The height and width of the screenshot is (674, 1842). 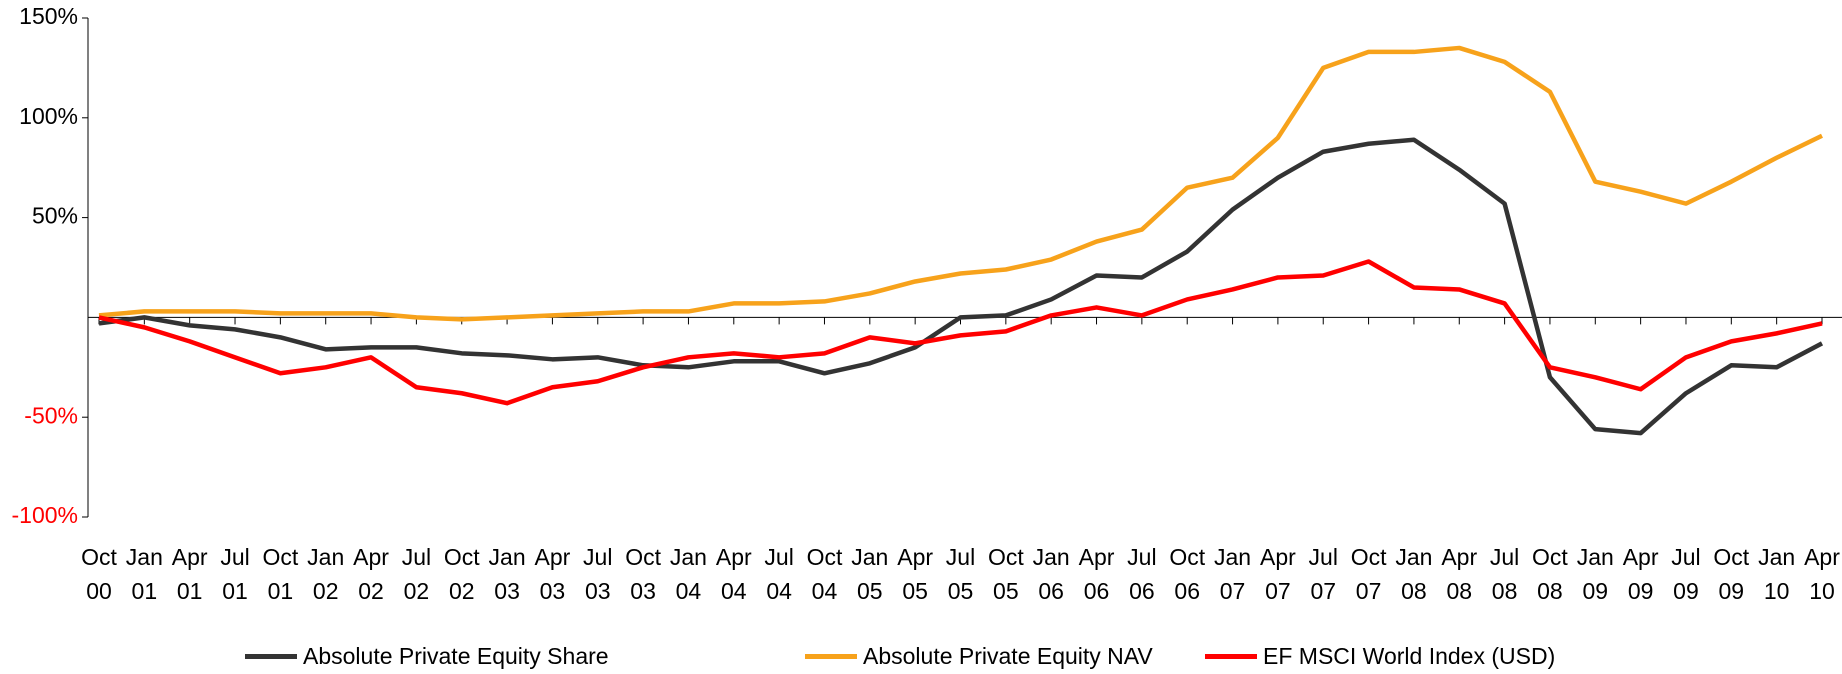 I want to click on legend-item: Absolute Private Equity Share, so click(x=427, y=656).